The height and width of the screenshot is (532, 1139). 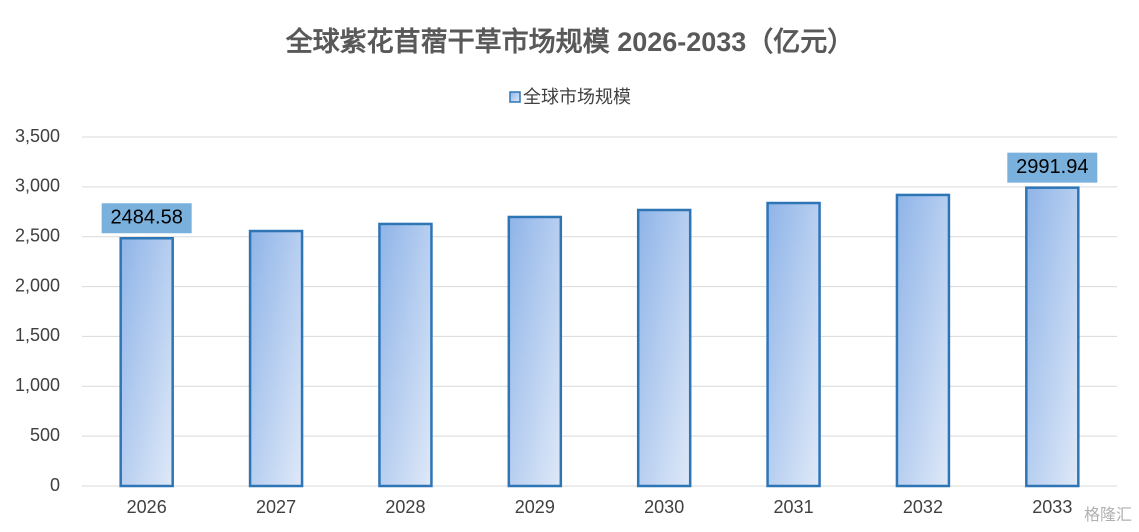 I want to click on data-label: 2484.58, so click(x=147, y=218).